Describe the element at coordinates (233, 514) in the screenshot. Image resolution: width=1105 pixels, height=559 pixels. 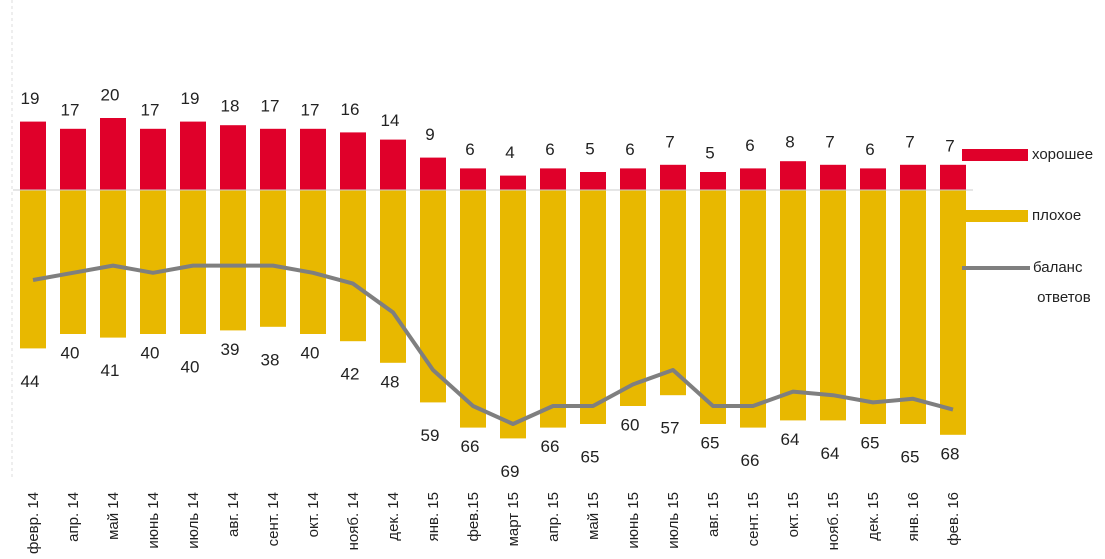
I see `x-tick-label: авг. 14` at that location.